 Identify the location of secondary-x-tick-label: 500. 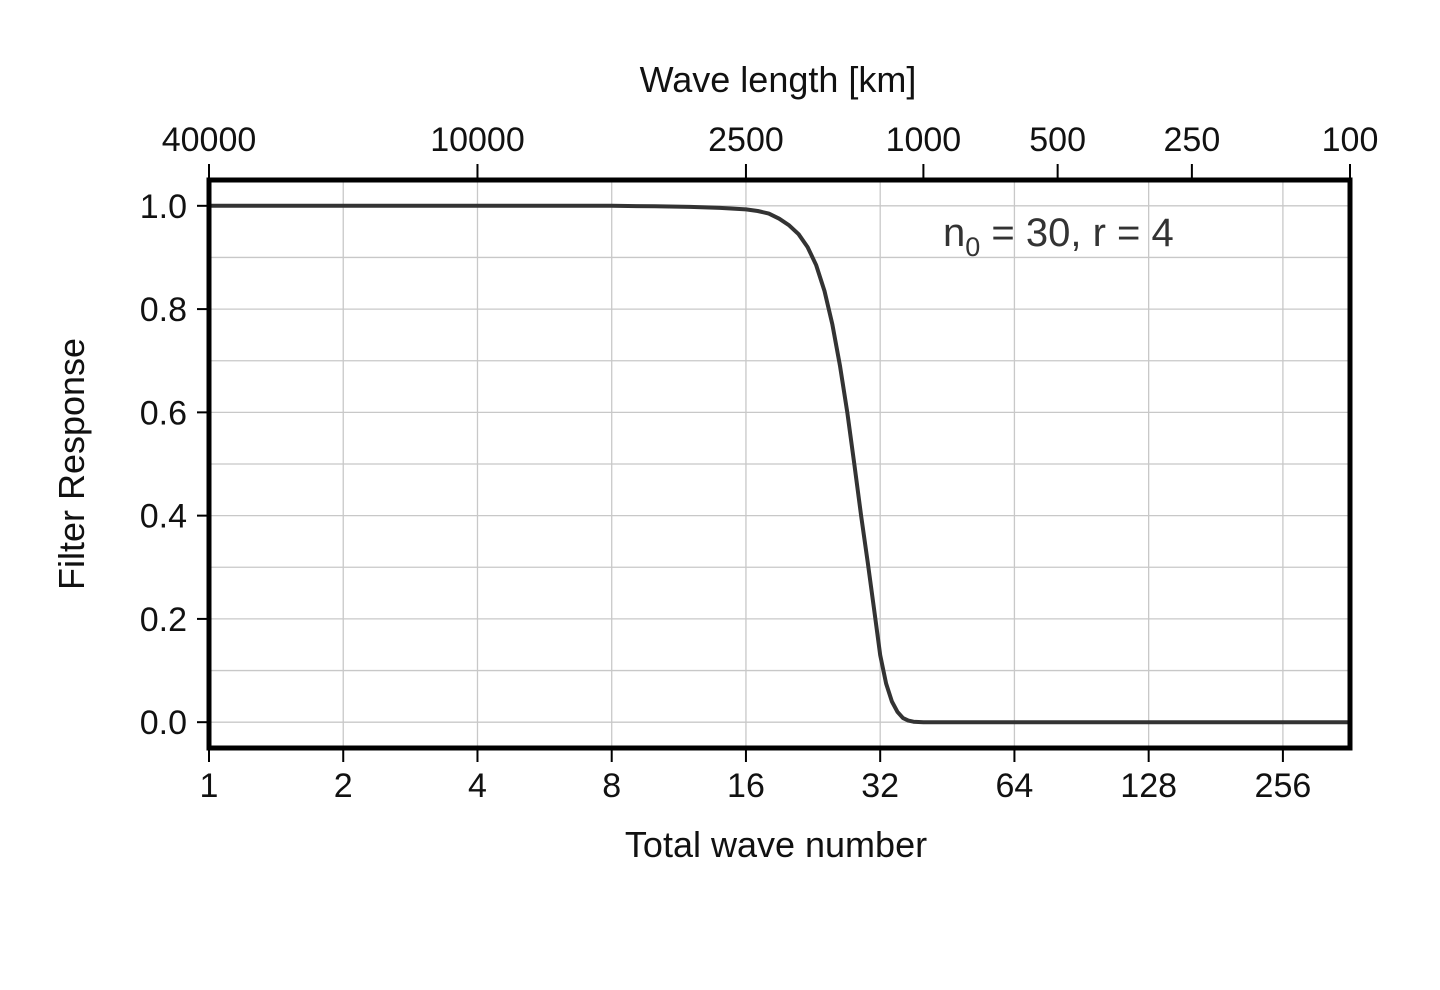
(1057, 140).